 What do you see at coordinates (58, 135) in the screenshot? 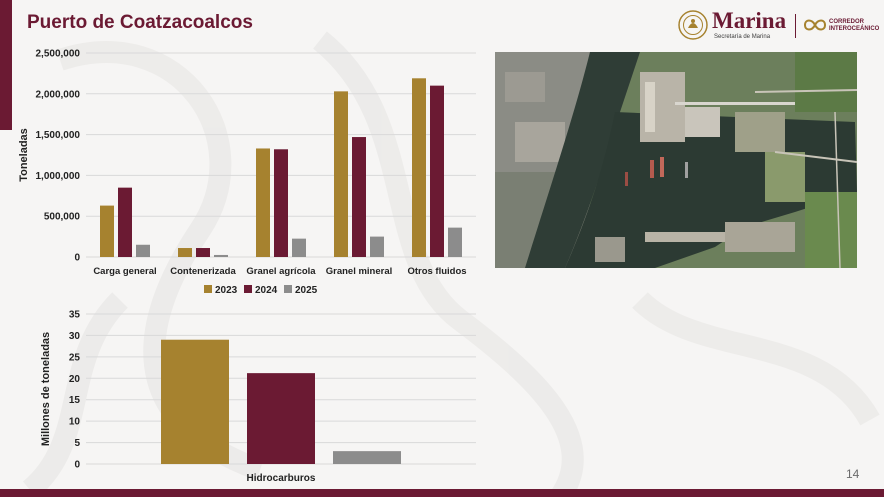
I see `y-tick-label: 1,500,000` at bounding box center [58, 135].